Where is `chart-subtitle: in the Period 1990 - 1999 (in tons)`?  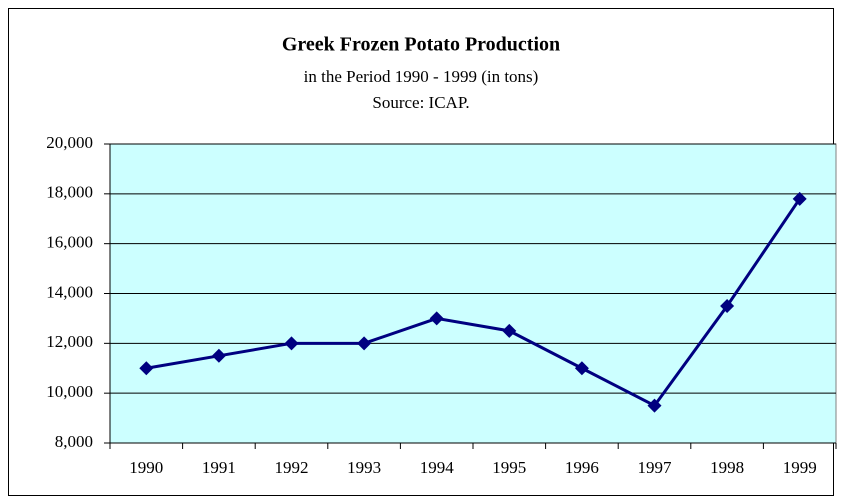
chart-subtitle: in the Period 1990 - 1999 (in tons) is located at coordinates (421, 76).